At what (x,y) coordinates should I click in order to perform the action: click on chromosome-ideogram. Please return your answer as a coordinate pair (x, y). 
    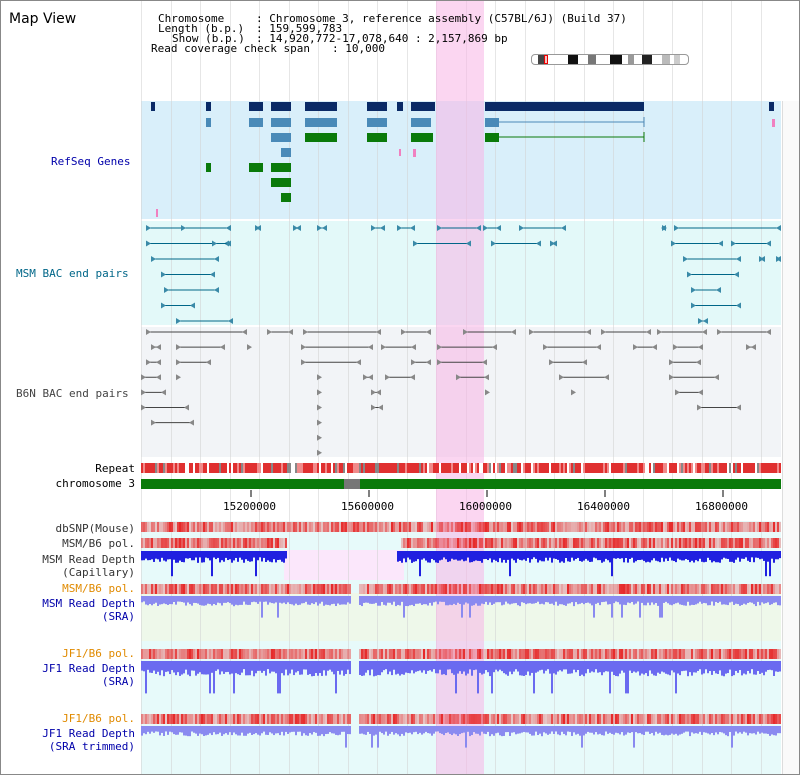
    Looking at the image, I should click on (610, 59).